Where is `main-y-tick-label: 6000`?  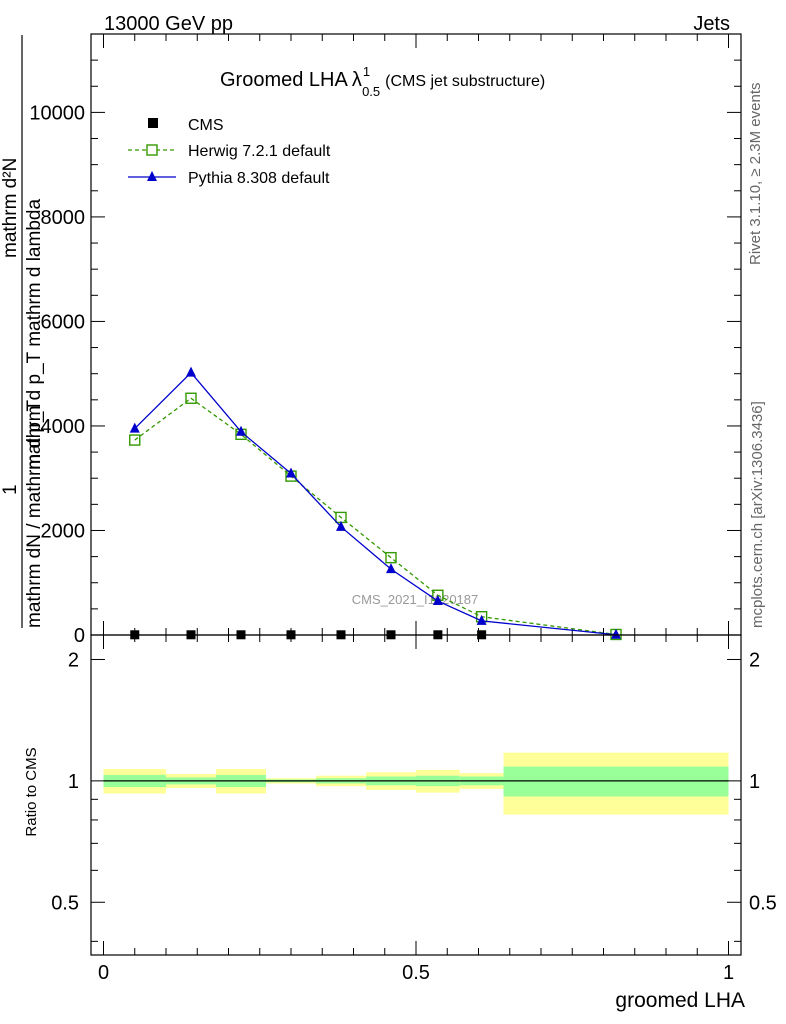
main-y-tick-label: 6000 is located at coordinates (63, 322).